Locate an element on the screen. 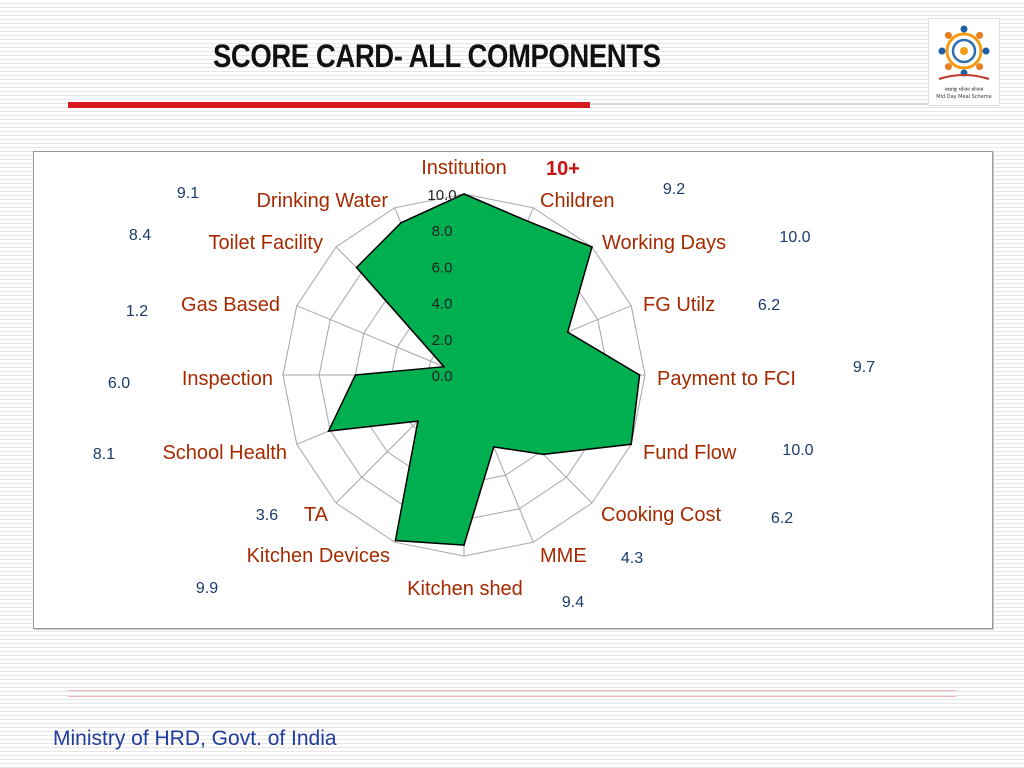 This screenshot has height=768, width=1024. r-tick-label: 0.0 is located at coordinates (442, 376).